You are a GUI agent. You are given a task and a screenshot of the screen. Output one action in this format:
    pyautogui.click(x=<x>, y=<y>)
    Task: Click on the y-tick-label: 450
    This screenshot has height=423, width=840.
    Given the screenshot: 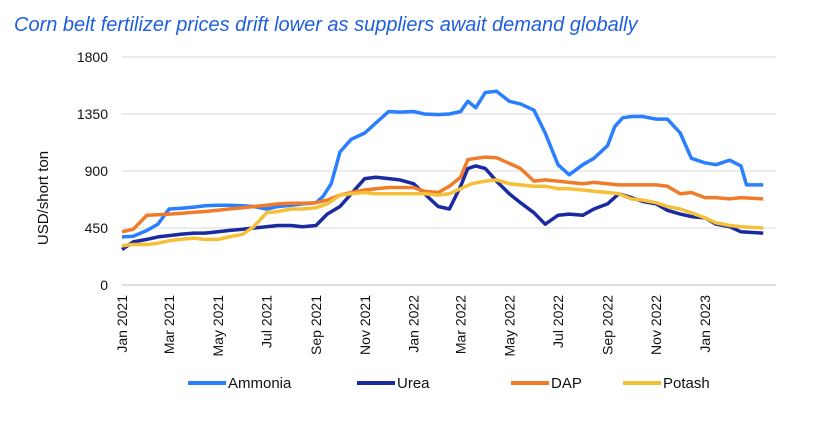 What is the action you would take?
    pyautogui.click(x=97, y=228)
    